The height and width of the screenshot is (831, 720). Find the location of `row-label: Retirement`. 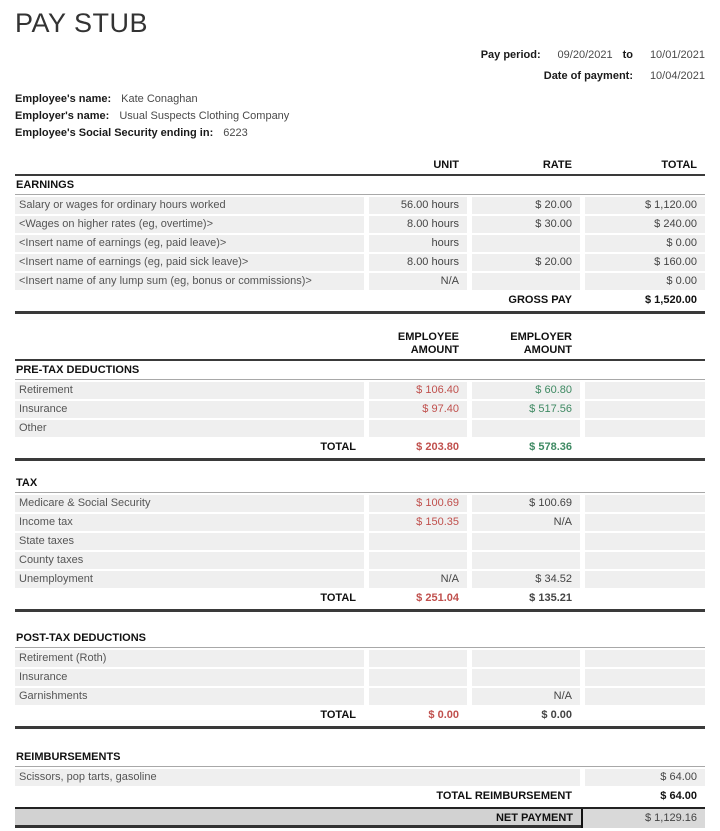

row-label: Retirement is located at coordinates (189, 390).